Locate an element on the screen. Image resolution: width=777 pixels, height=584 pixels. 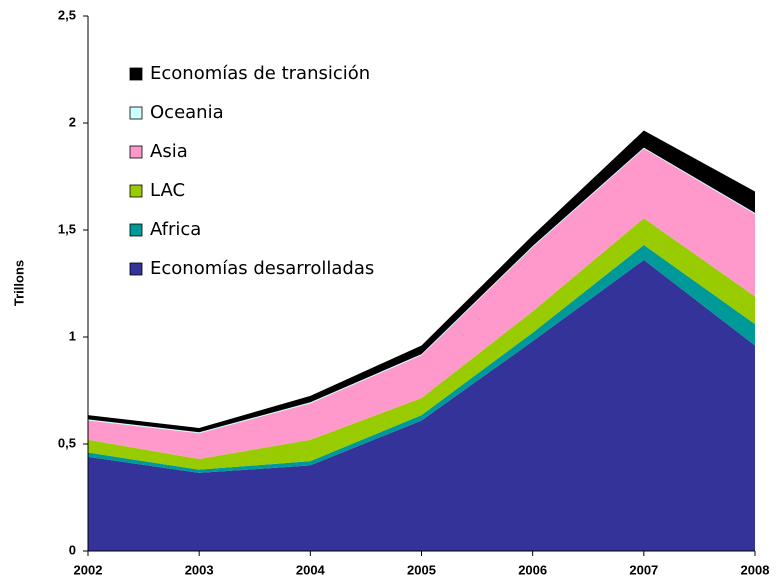
legend-label: Economías de transición is located at coordinates (260, 73).